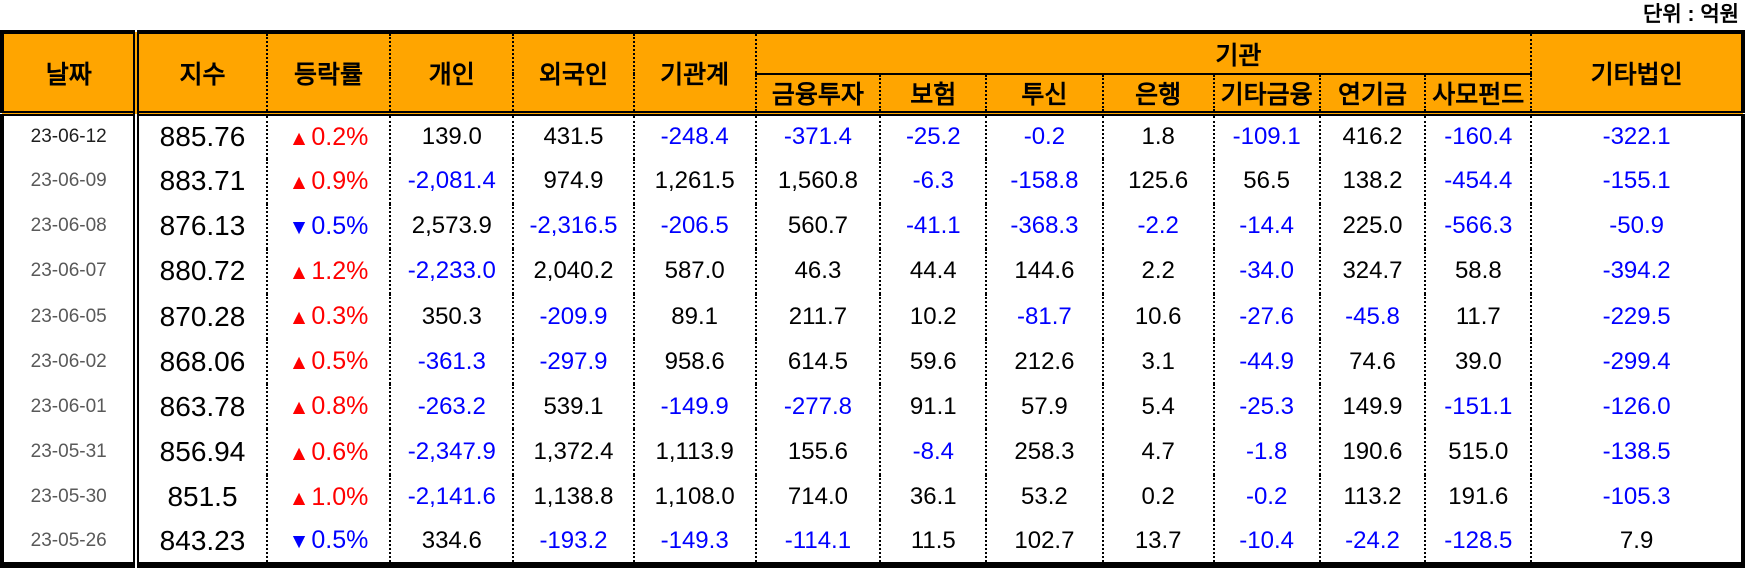 This screenshot has width=1745, height=576. What do you see at coordinates (1044, 95) in the screenshot?
I see `col-header-inst-sub-investment-trust: 투신` at bounding box center [1044, 95].